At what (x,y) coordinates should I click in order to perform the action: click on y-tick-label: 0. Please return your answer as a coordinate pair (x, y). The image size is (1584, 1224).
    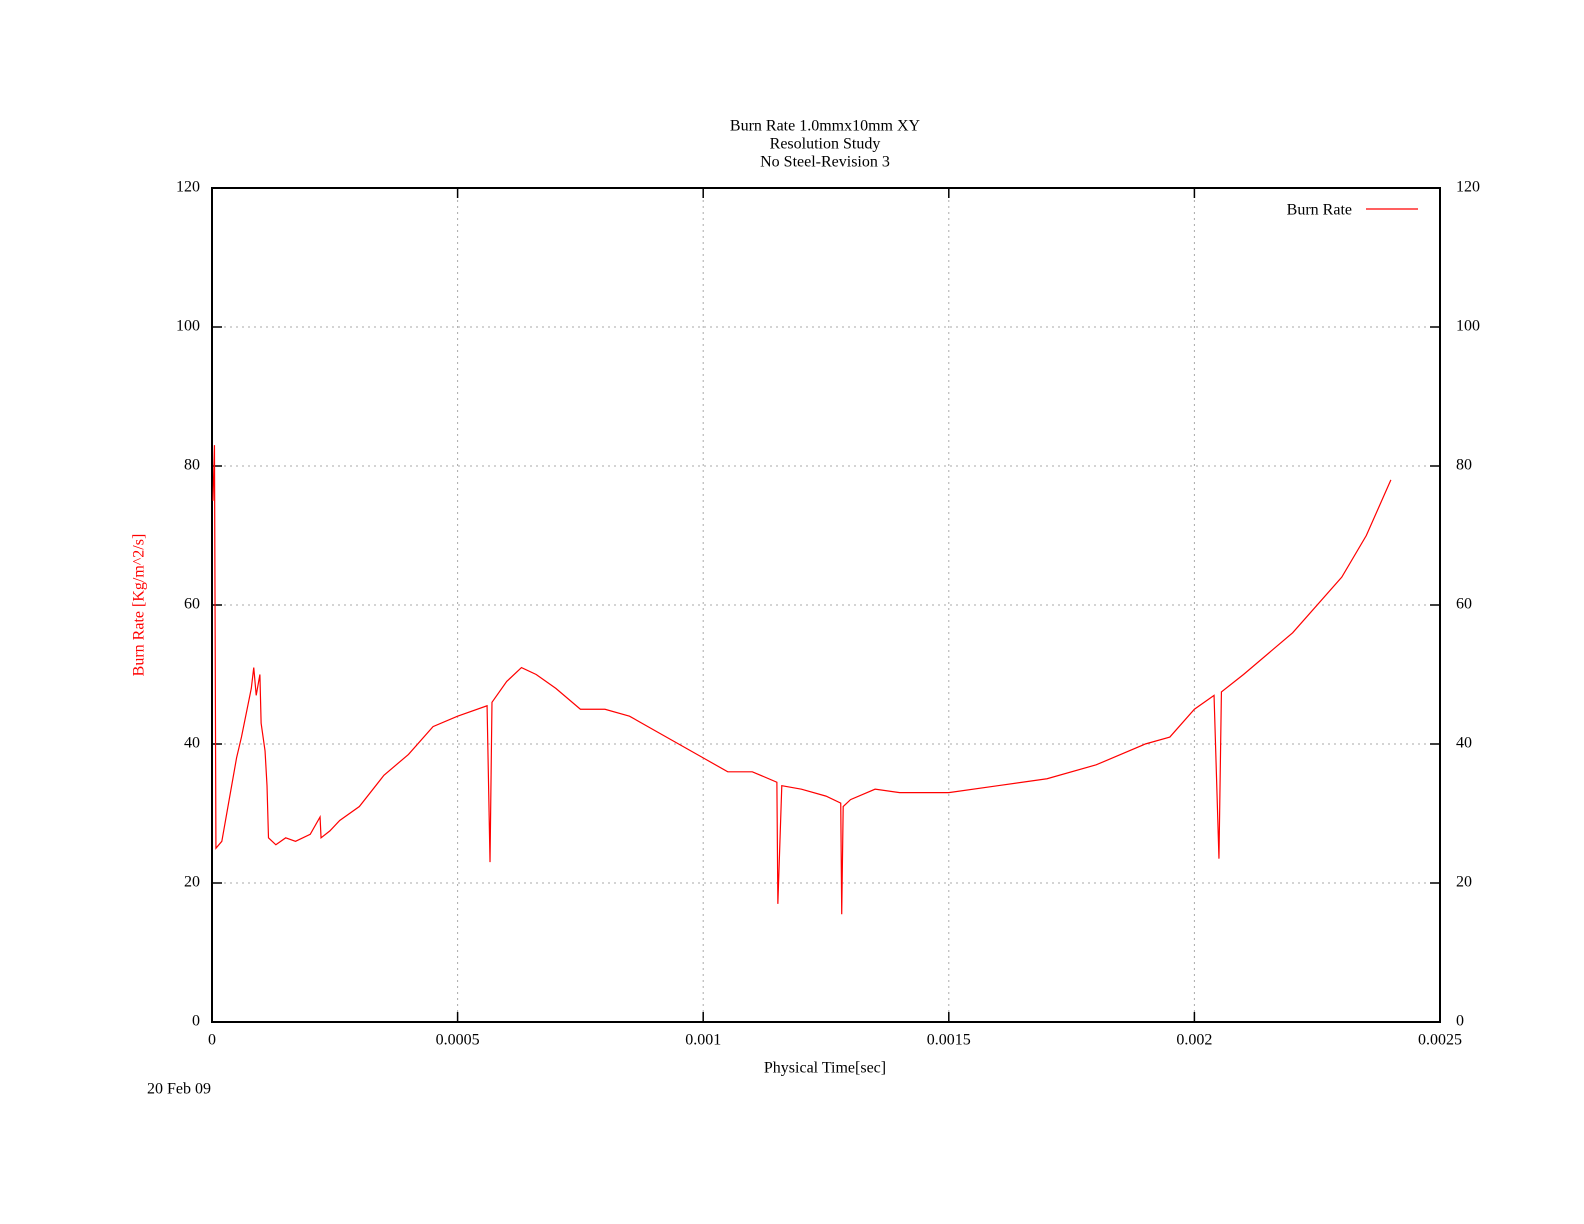
    Looking at the image, I should click on (196, 1021).